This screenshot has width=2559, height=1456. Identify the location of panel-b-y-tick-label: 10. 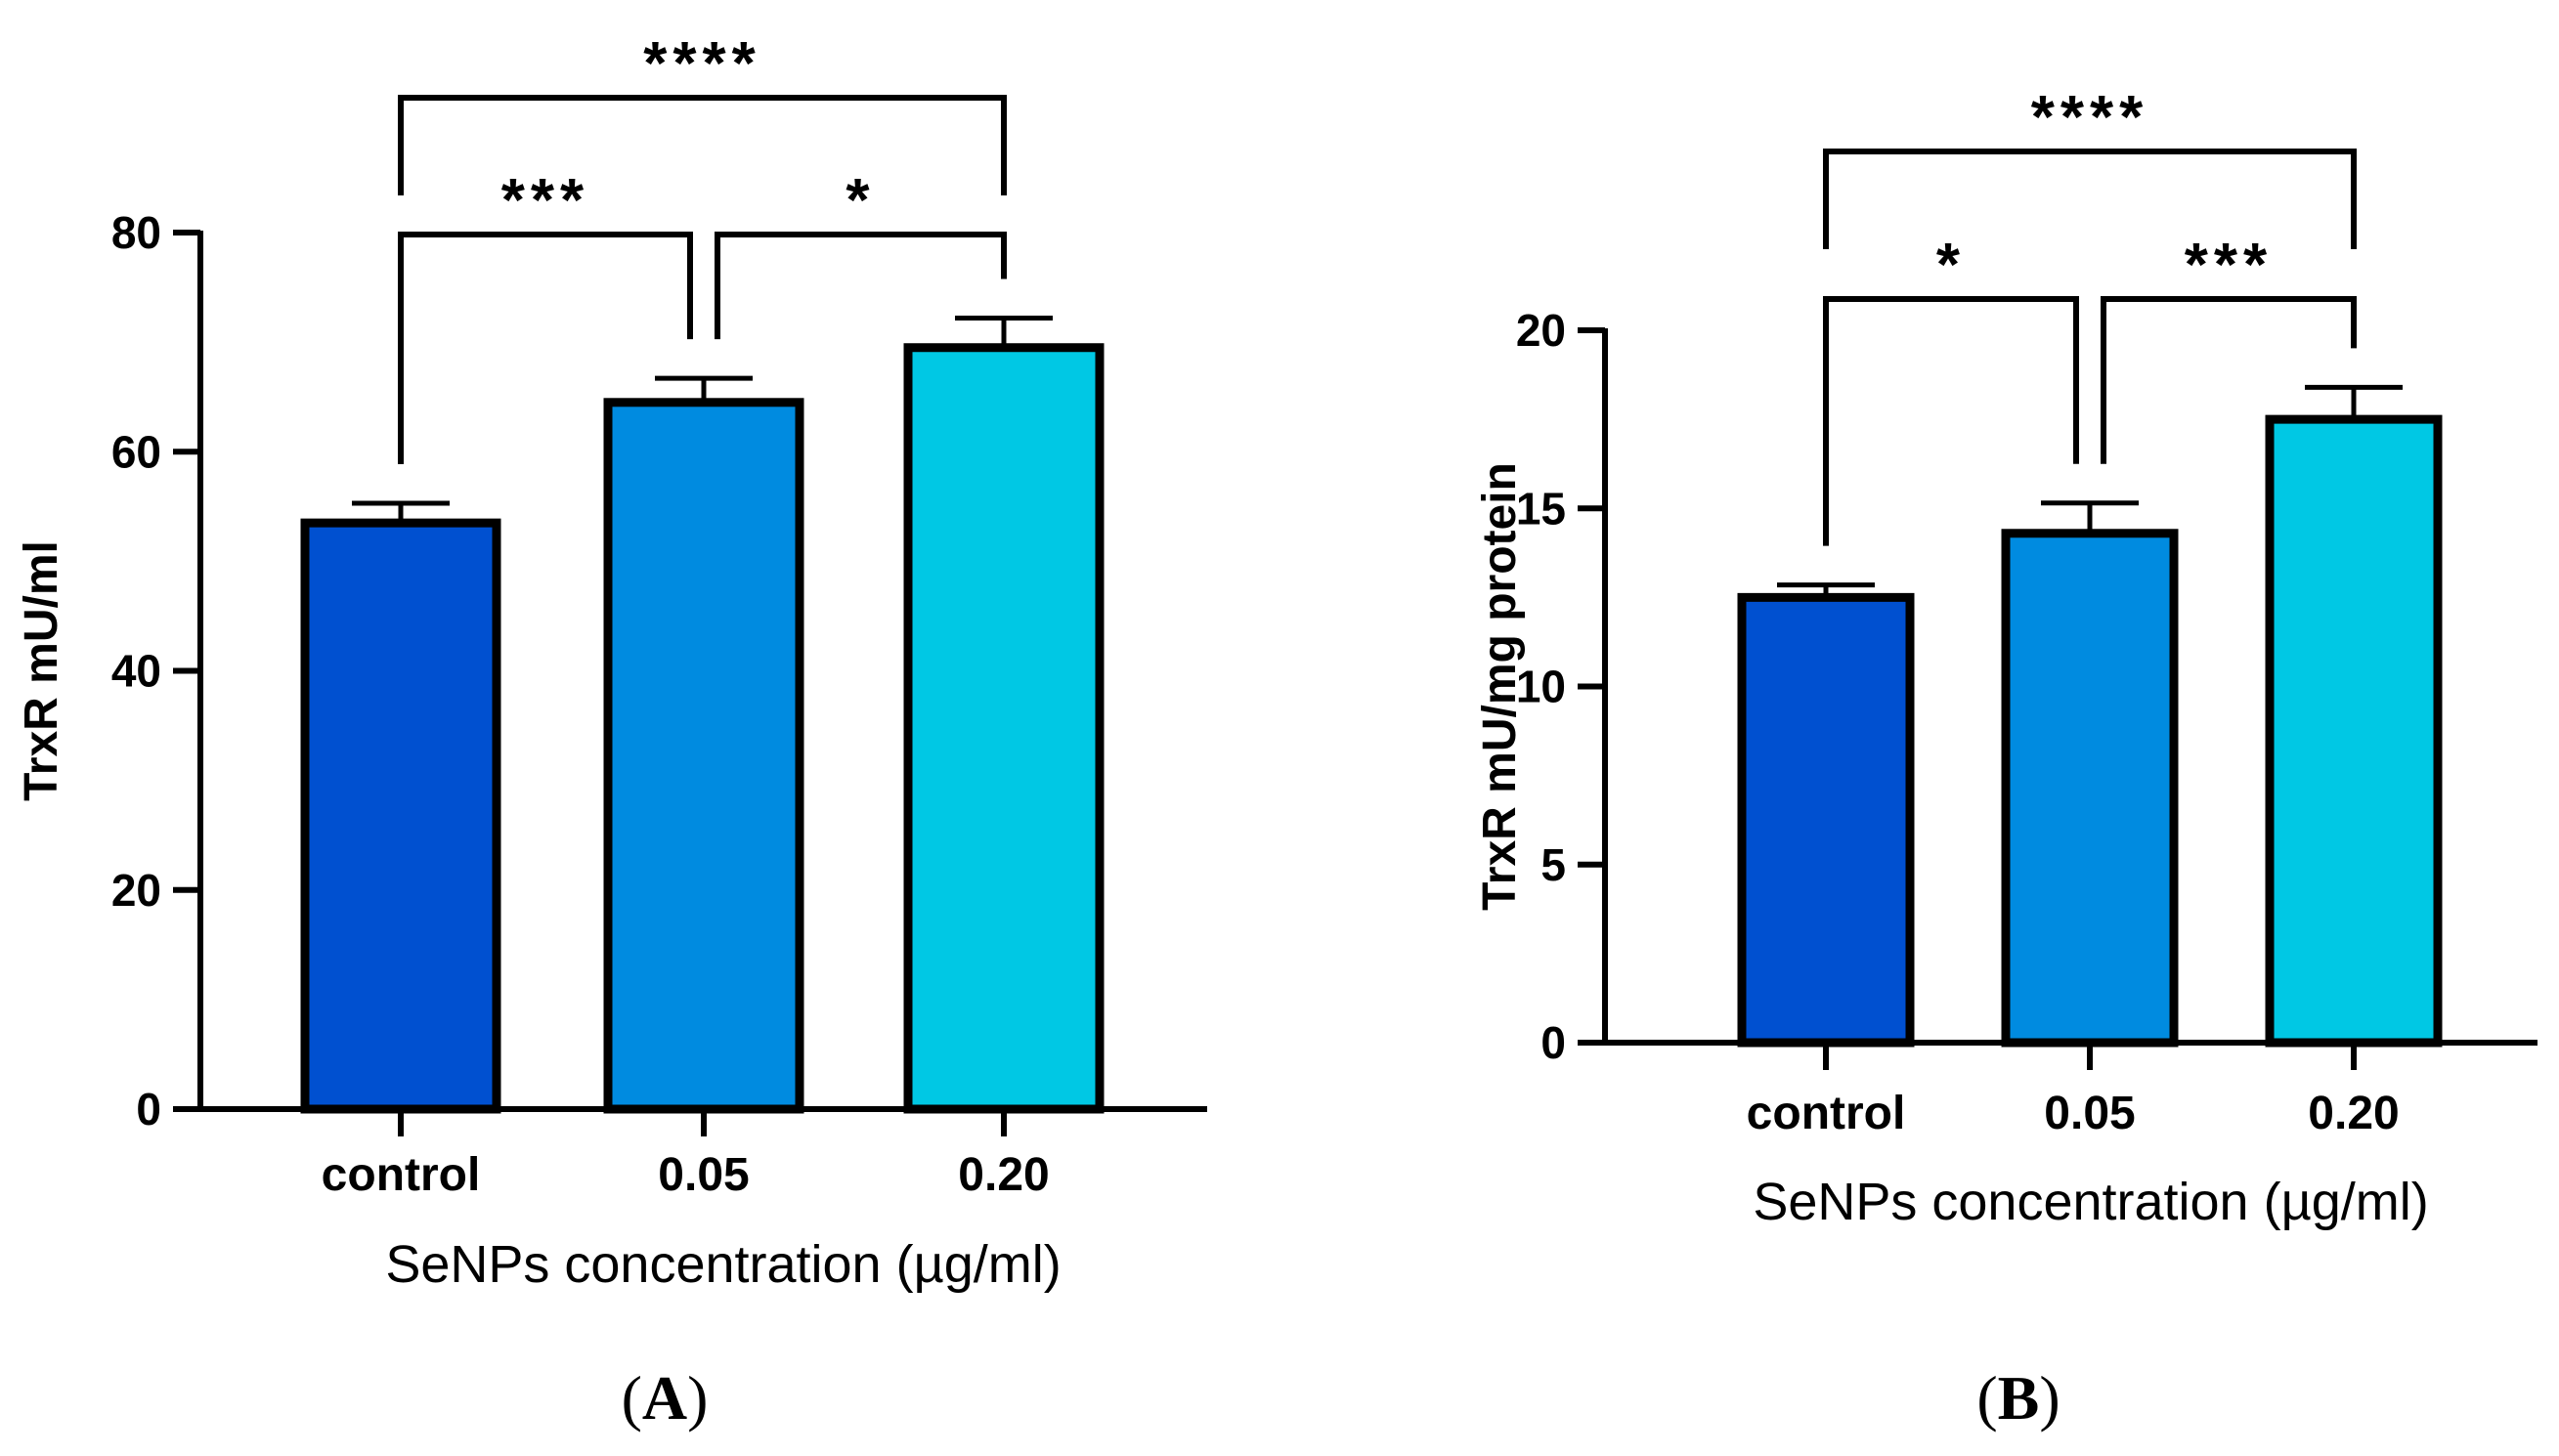
(1541, 687).